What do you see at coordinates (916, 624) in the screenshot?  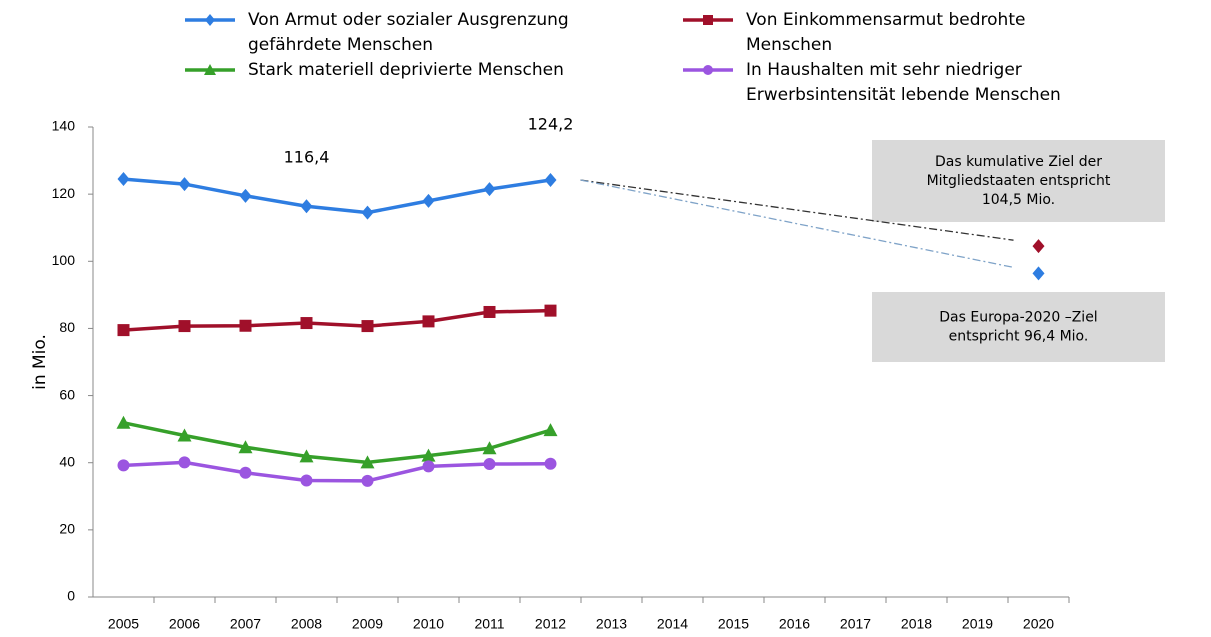 I see `x-tick-label: 2018` at bounding box center [916, 624].